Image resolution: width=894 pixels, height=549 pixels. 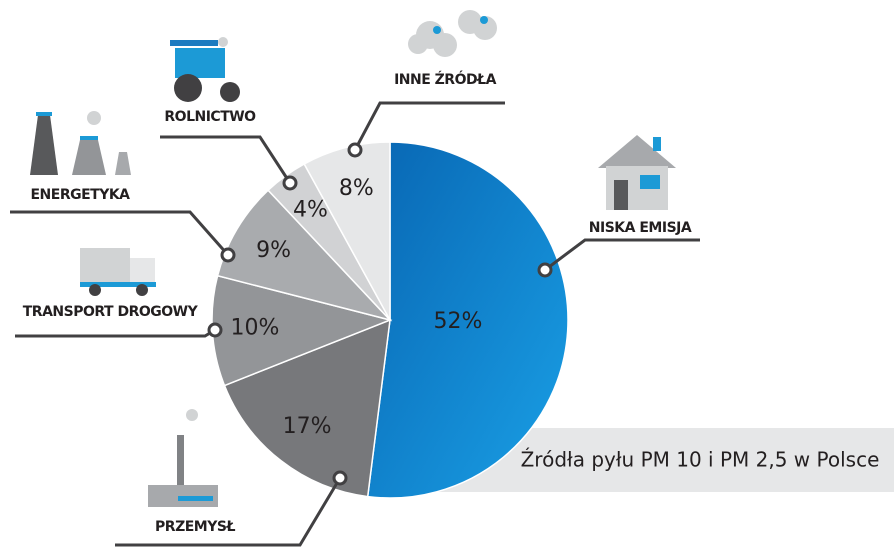 I want to click on category-label: ENERGETYKA, so click(x=80, y=195).